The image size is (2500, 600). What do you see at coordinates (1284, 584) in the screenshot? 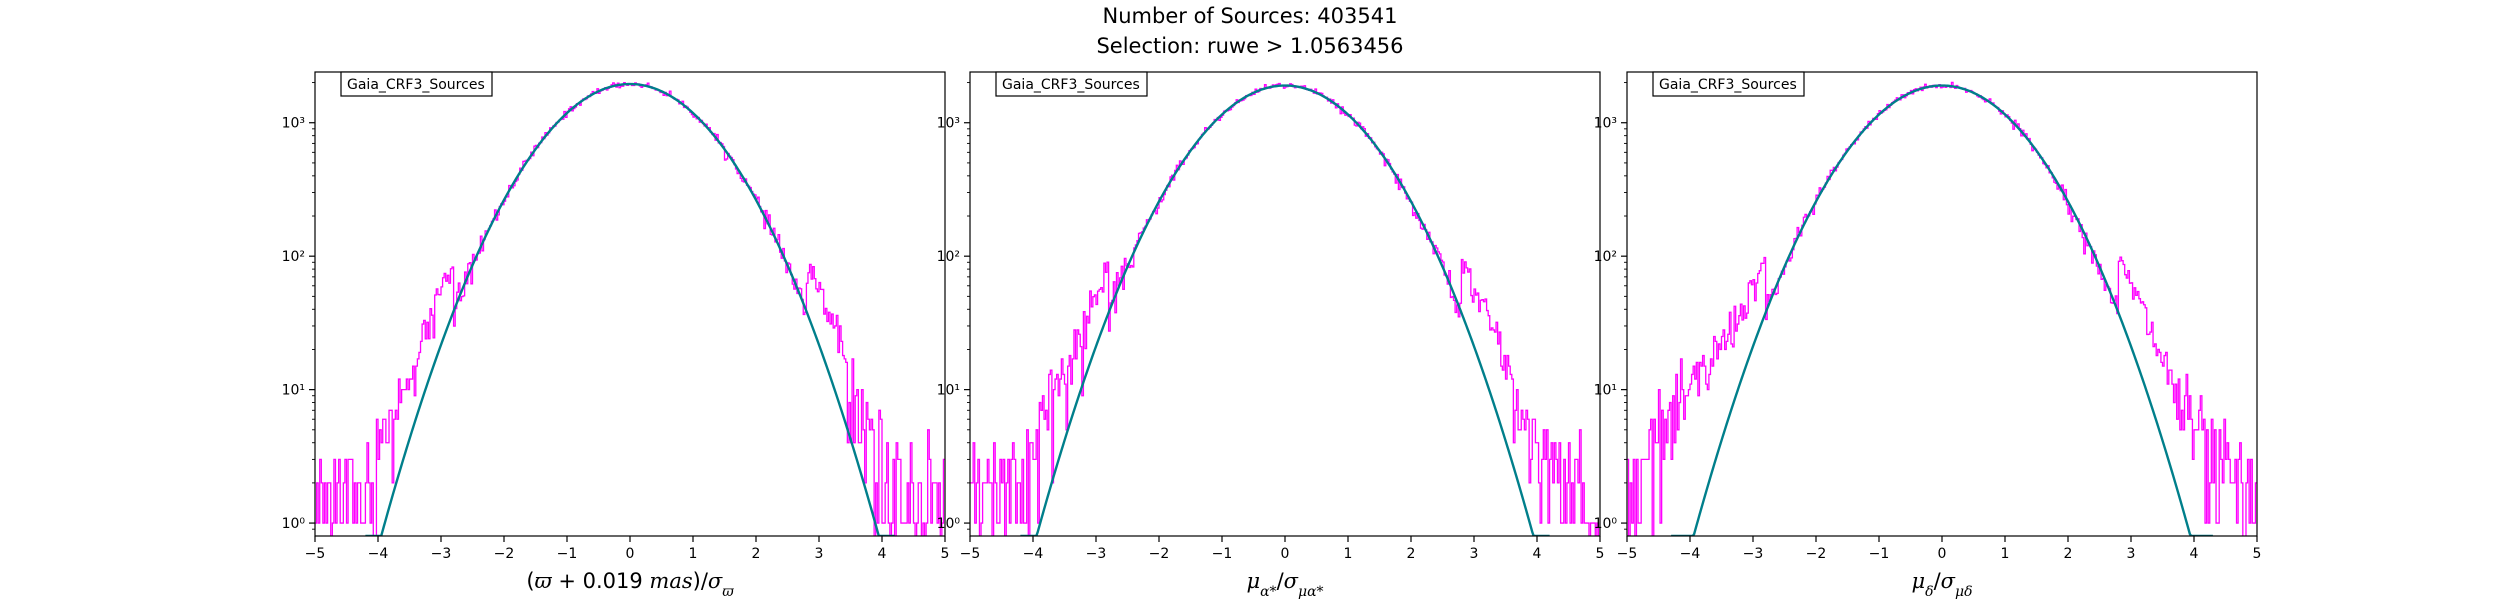
I see `x-axis-label: μα*/σμα*` at bounding box center [1284, 584].